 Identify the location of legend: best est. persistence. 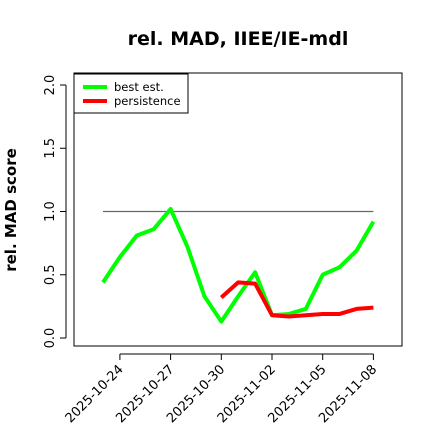
(131, 93).